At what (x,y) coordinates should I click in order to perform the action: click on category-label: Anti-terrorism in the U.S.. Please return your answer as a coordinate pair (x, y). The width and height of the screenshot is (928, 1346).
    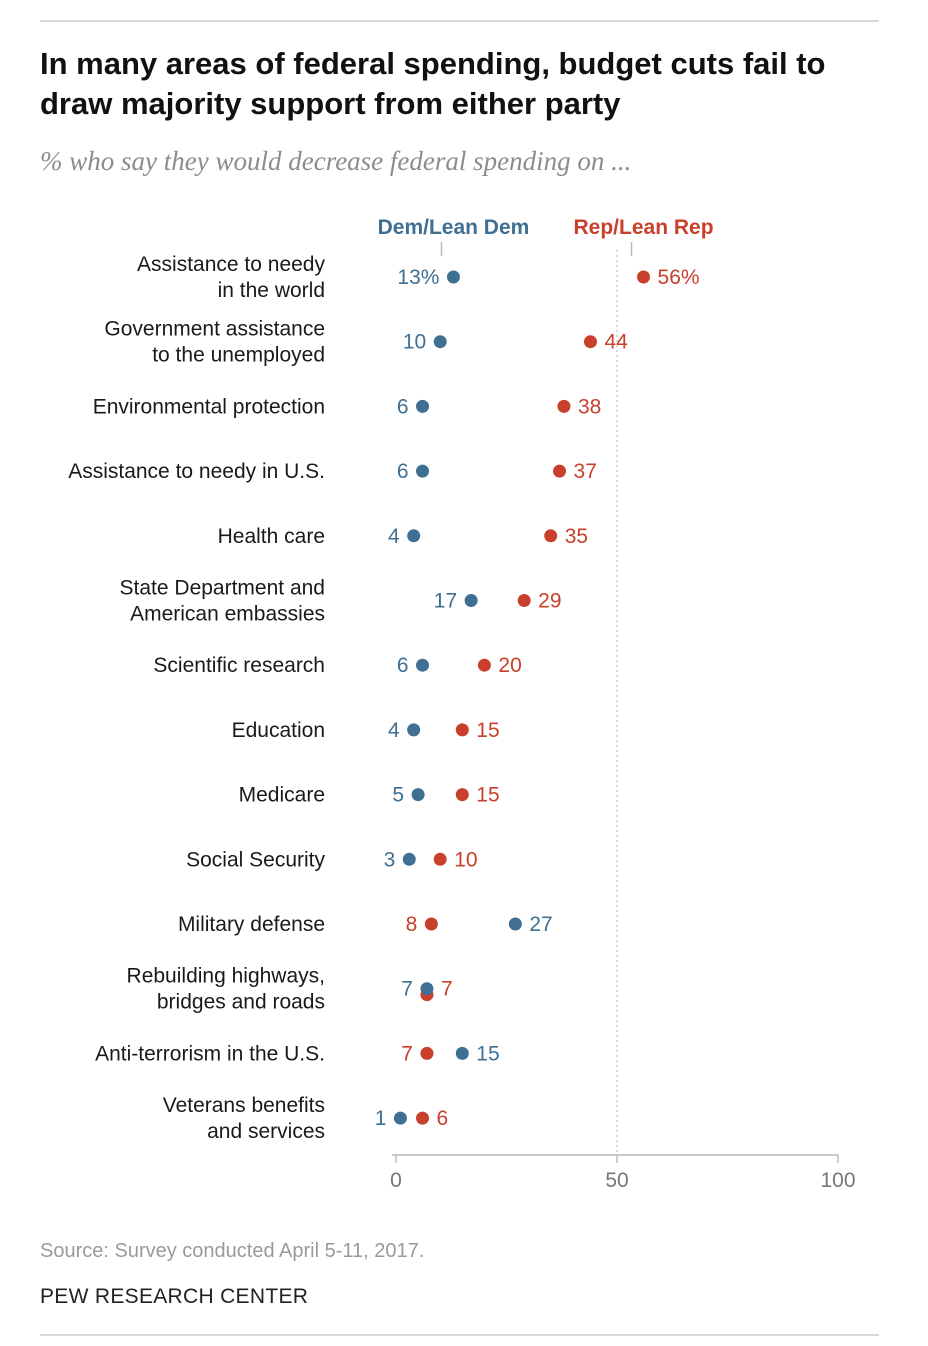
    Looking at the image, I should click on (210, 1053).